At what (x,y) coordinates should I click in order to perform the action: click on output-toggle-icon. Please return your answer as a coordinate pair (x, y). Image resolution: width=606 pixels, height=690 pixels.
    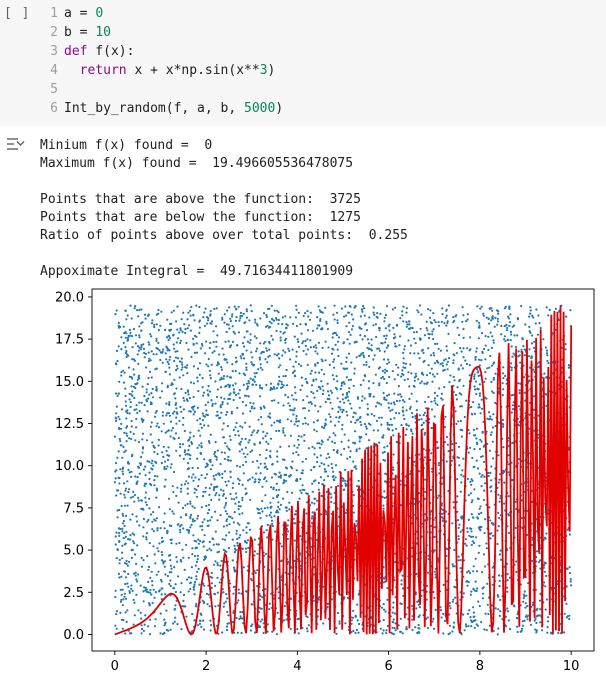
    Looking at the image, I should click on (16, 144).